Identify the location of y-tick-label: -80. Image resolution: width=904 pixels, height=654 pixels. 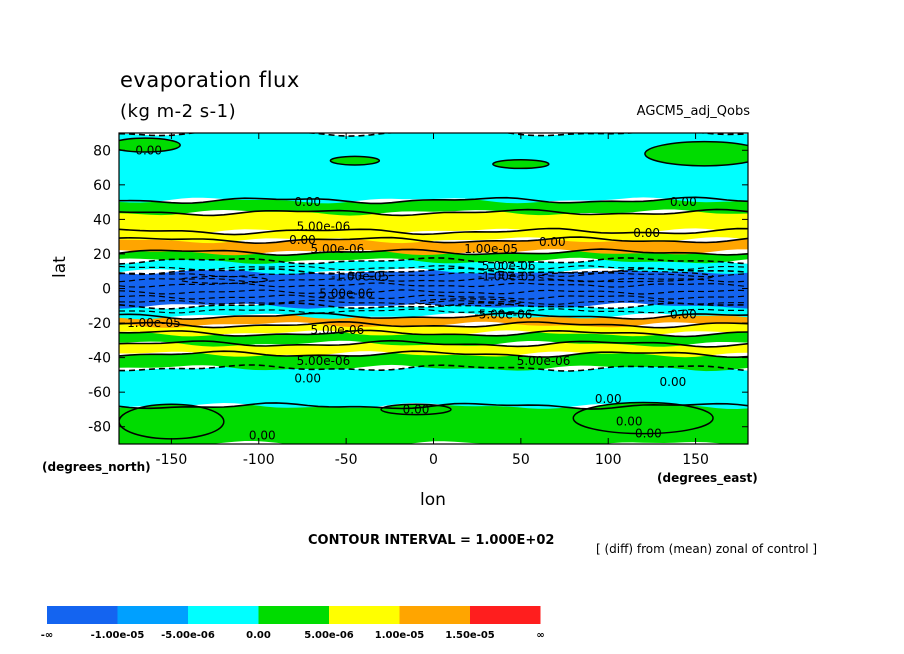
(99, 428).